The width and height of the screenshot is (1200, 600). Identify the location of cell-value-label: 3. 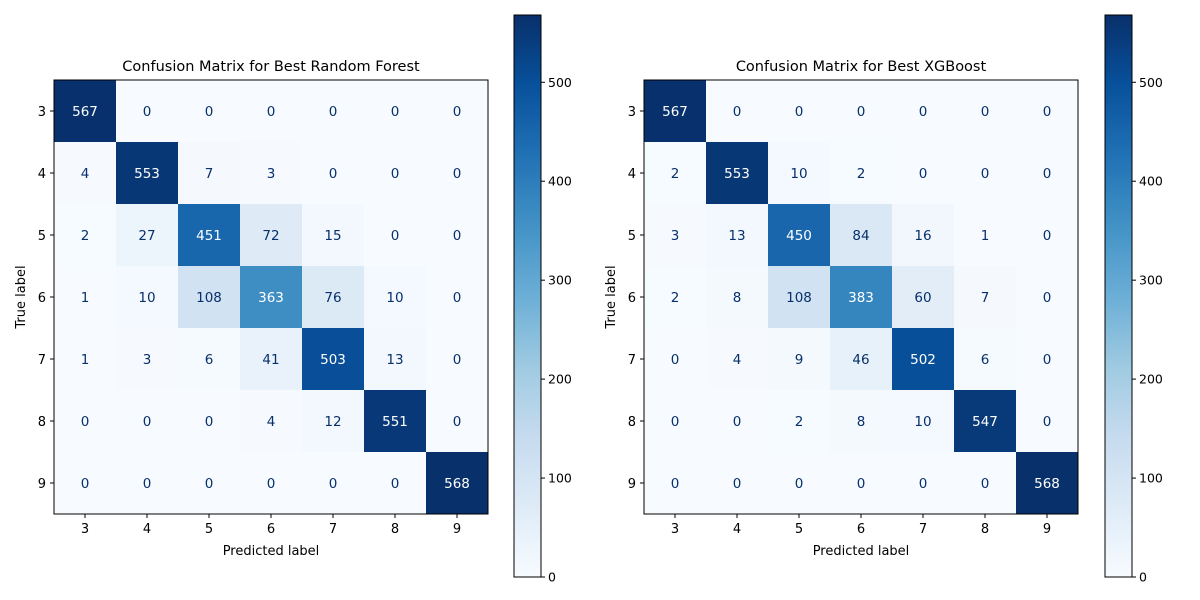
(147, 360).